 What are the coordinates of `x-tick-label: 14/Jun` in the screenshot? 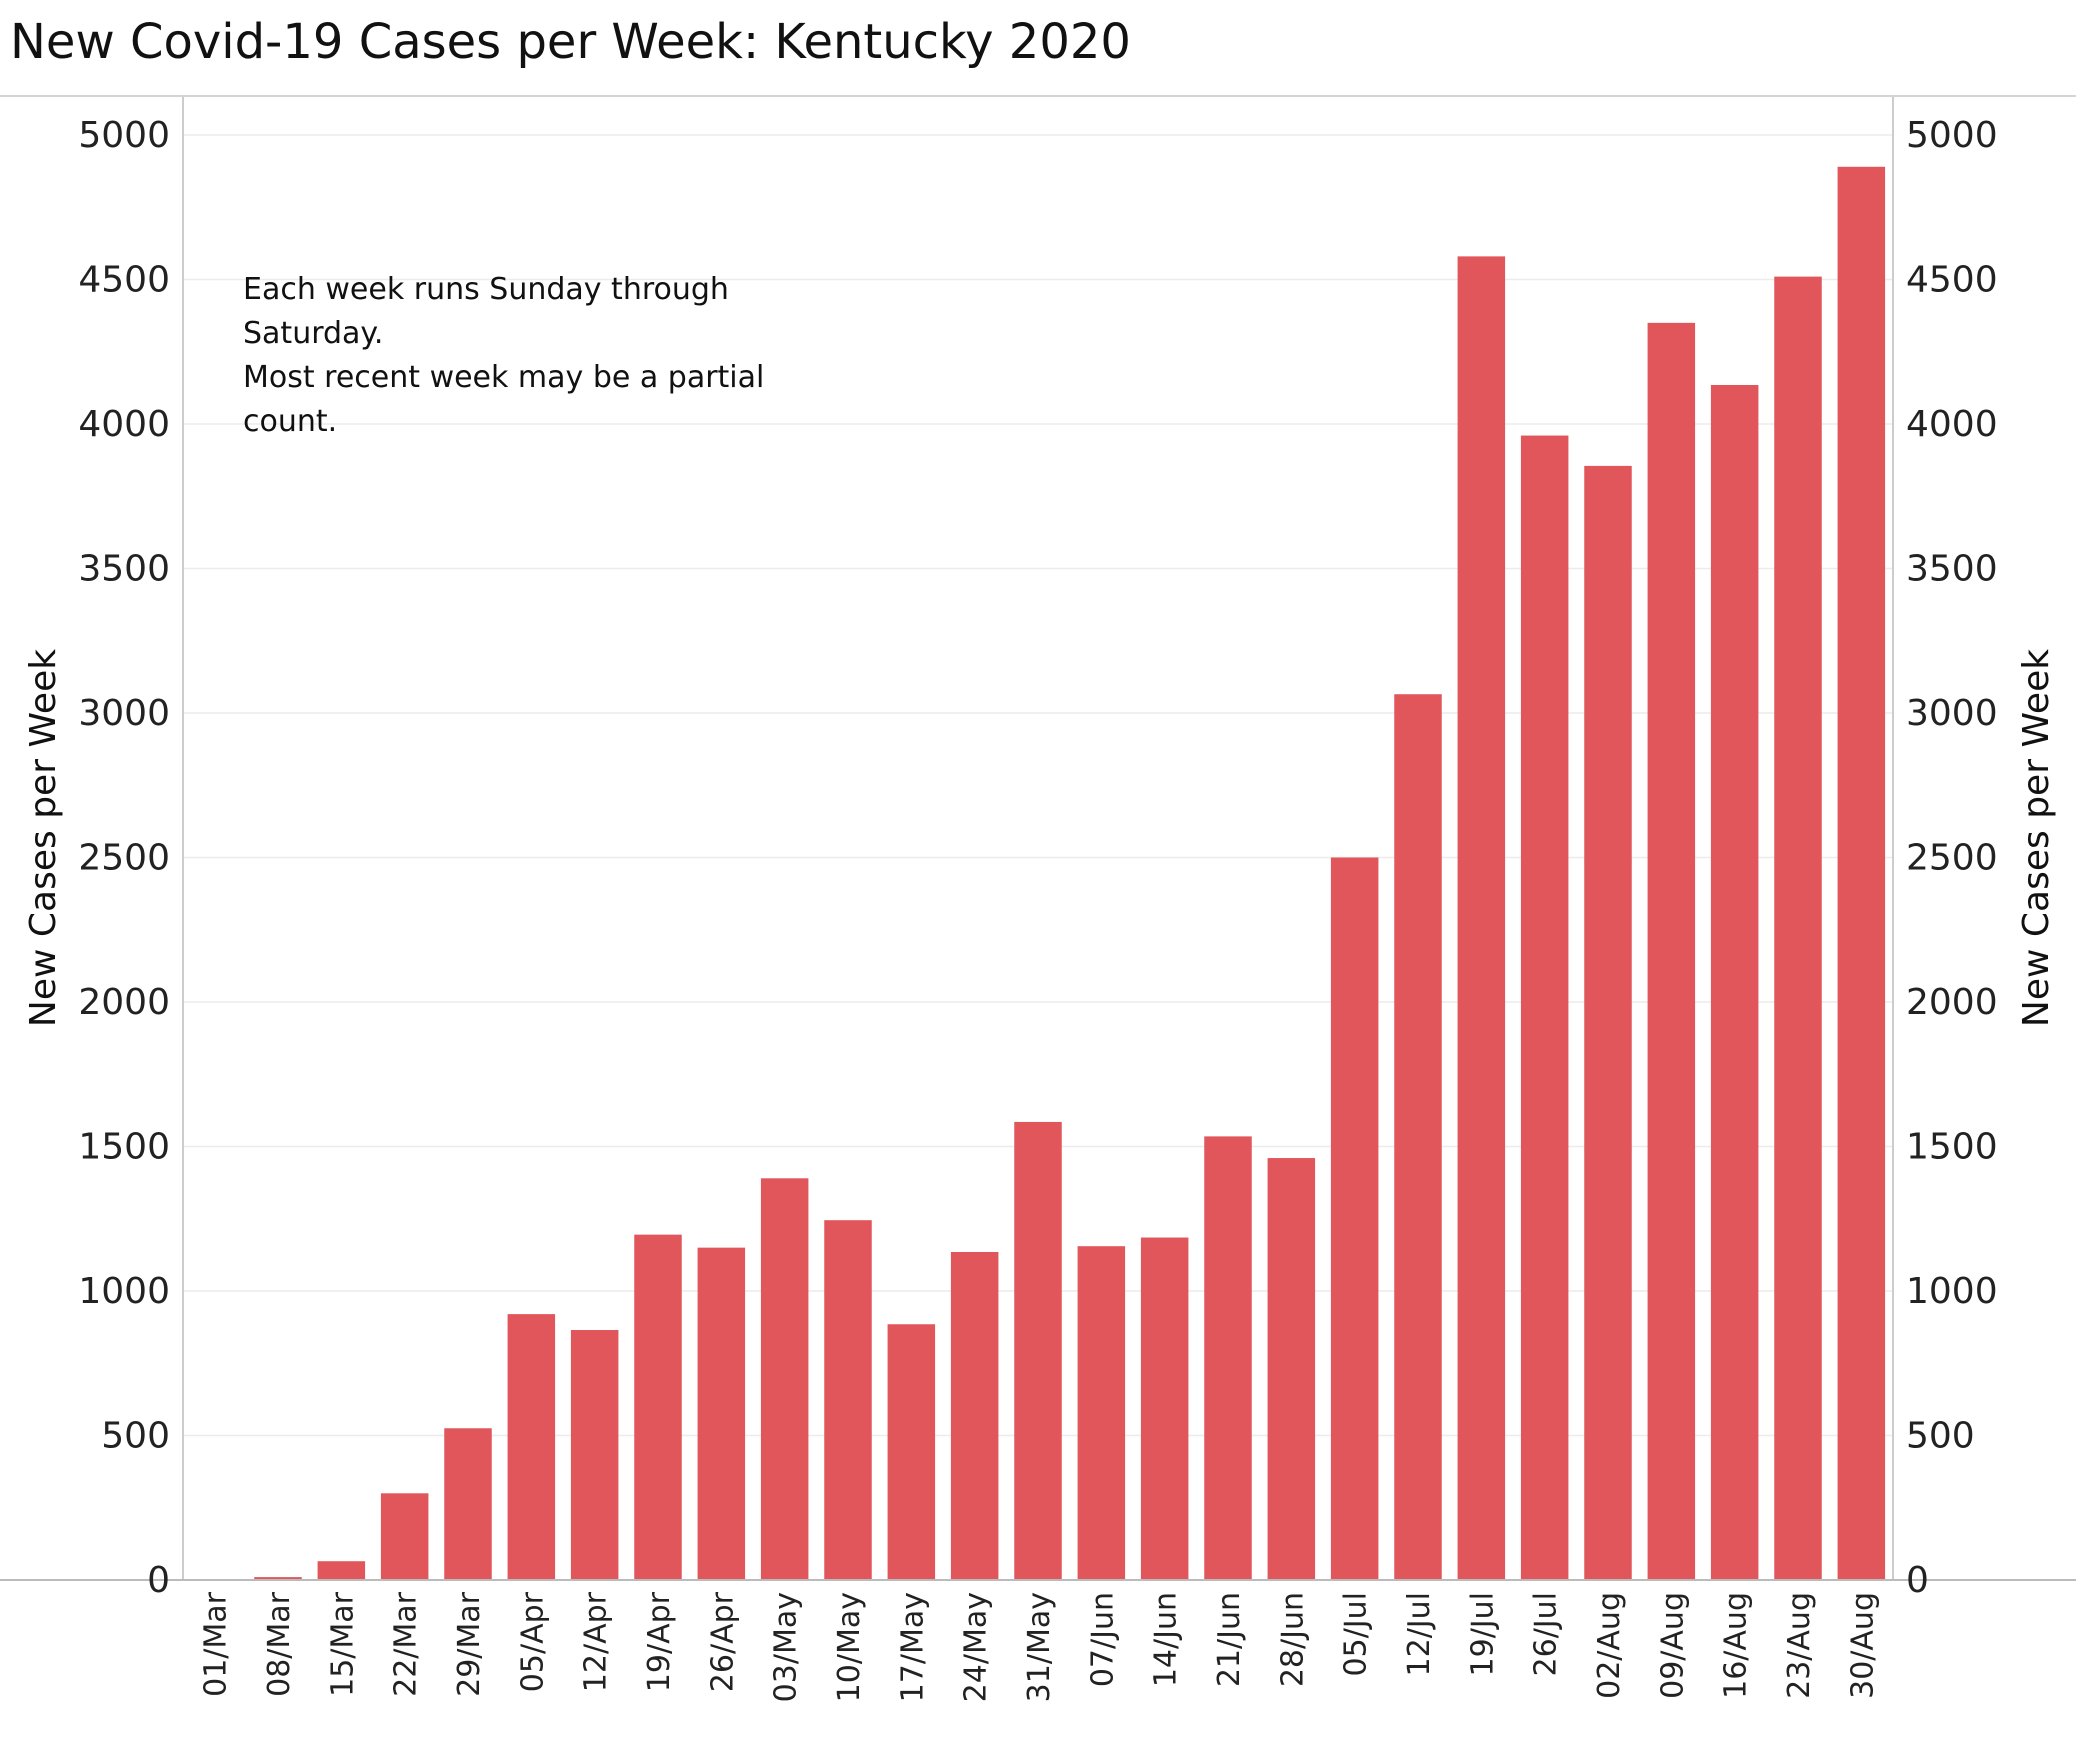 It's located at (1166, 1639).